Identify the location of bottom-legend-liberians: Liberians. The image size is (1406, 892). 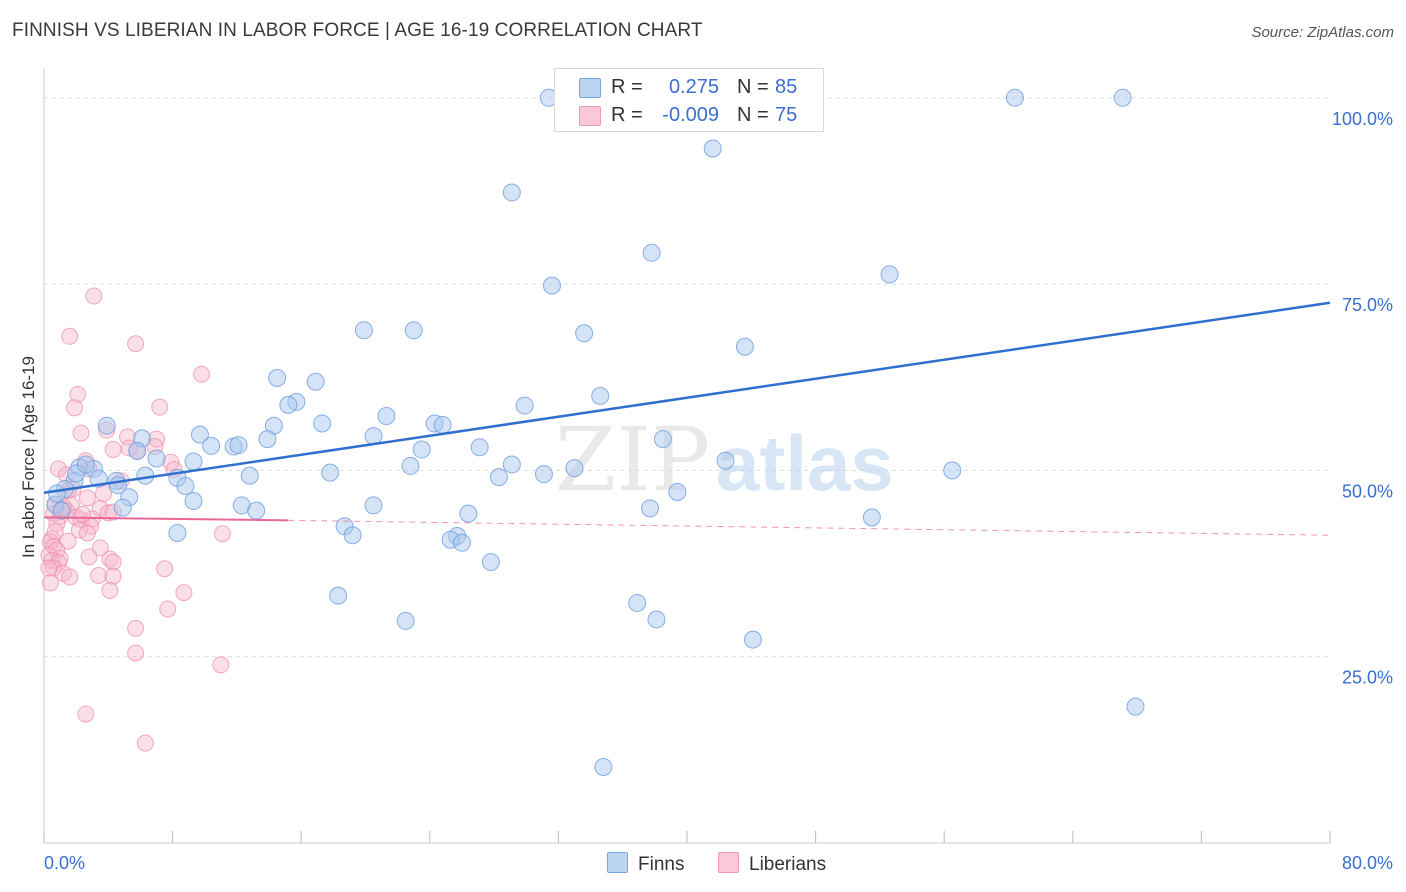
(772, 864).